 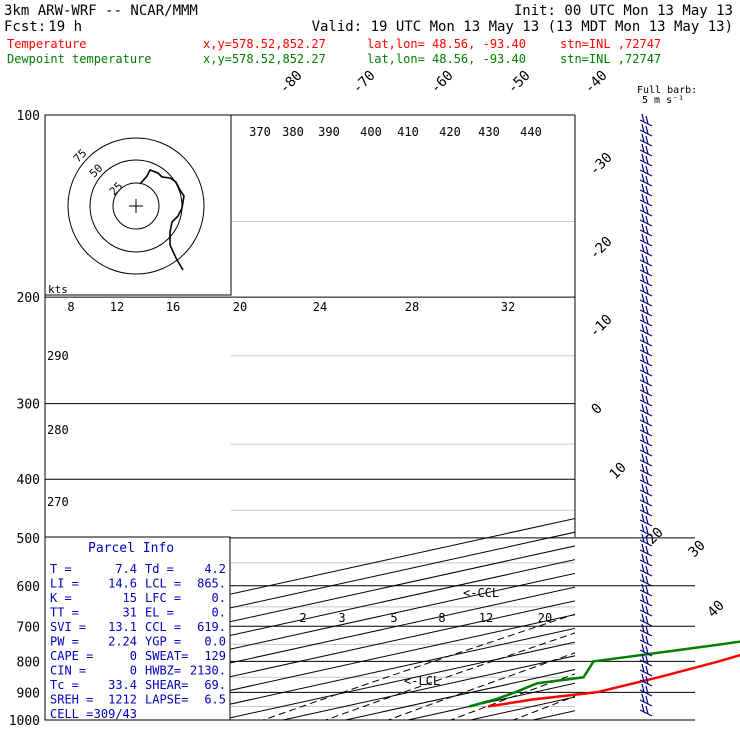 I want to click on pressure-tick-1000: 1000, so click(x=24, y=721).